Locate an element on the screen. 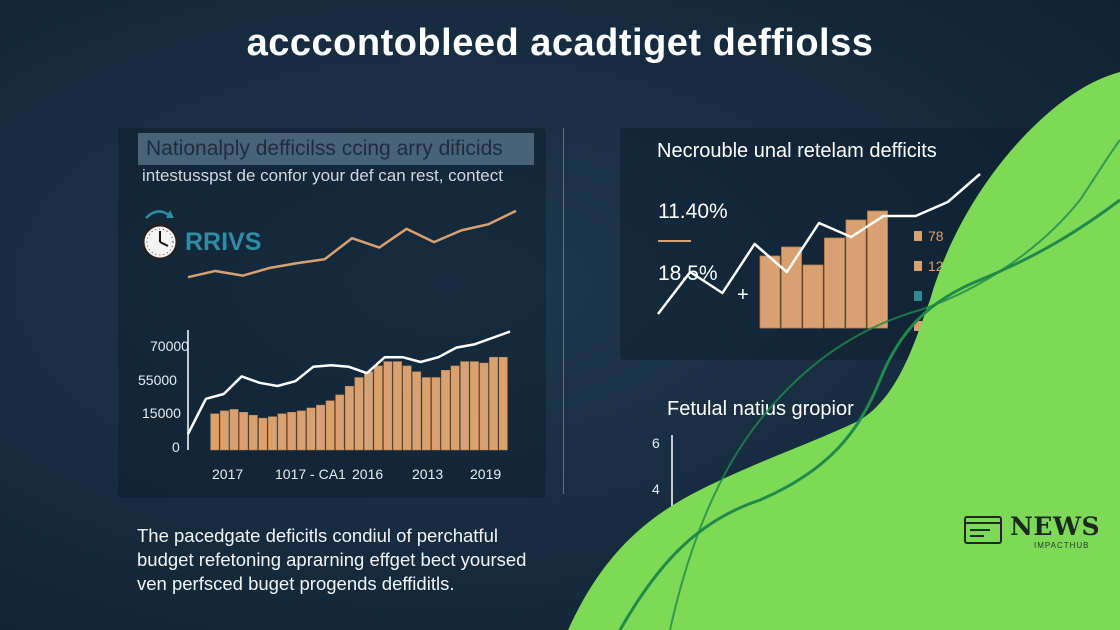 The width and height of the screenshot is (1120, 630). logo-text: RRIVS is located at coordinates (223, 242).